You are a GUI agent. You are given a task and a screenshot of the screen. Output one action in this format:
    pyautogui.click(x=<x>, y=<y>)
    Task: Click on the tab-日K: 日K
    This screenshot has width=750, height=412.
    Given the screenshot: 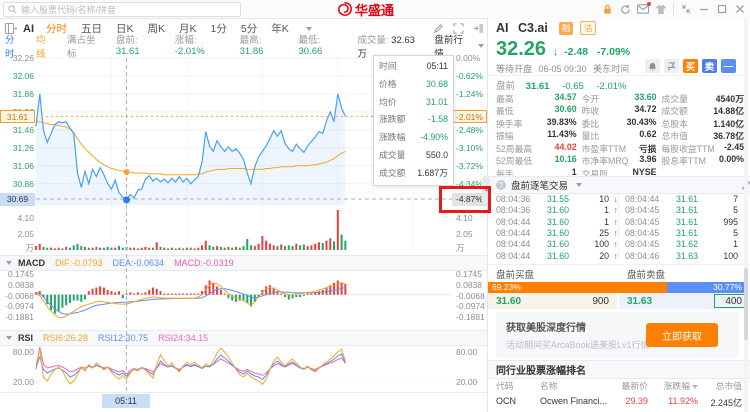 What is the action you would take?
    pyautogui.click(x=125, y=29)
    